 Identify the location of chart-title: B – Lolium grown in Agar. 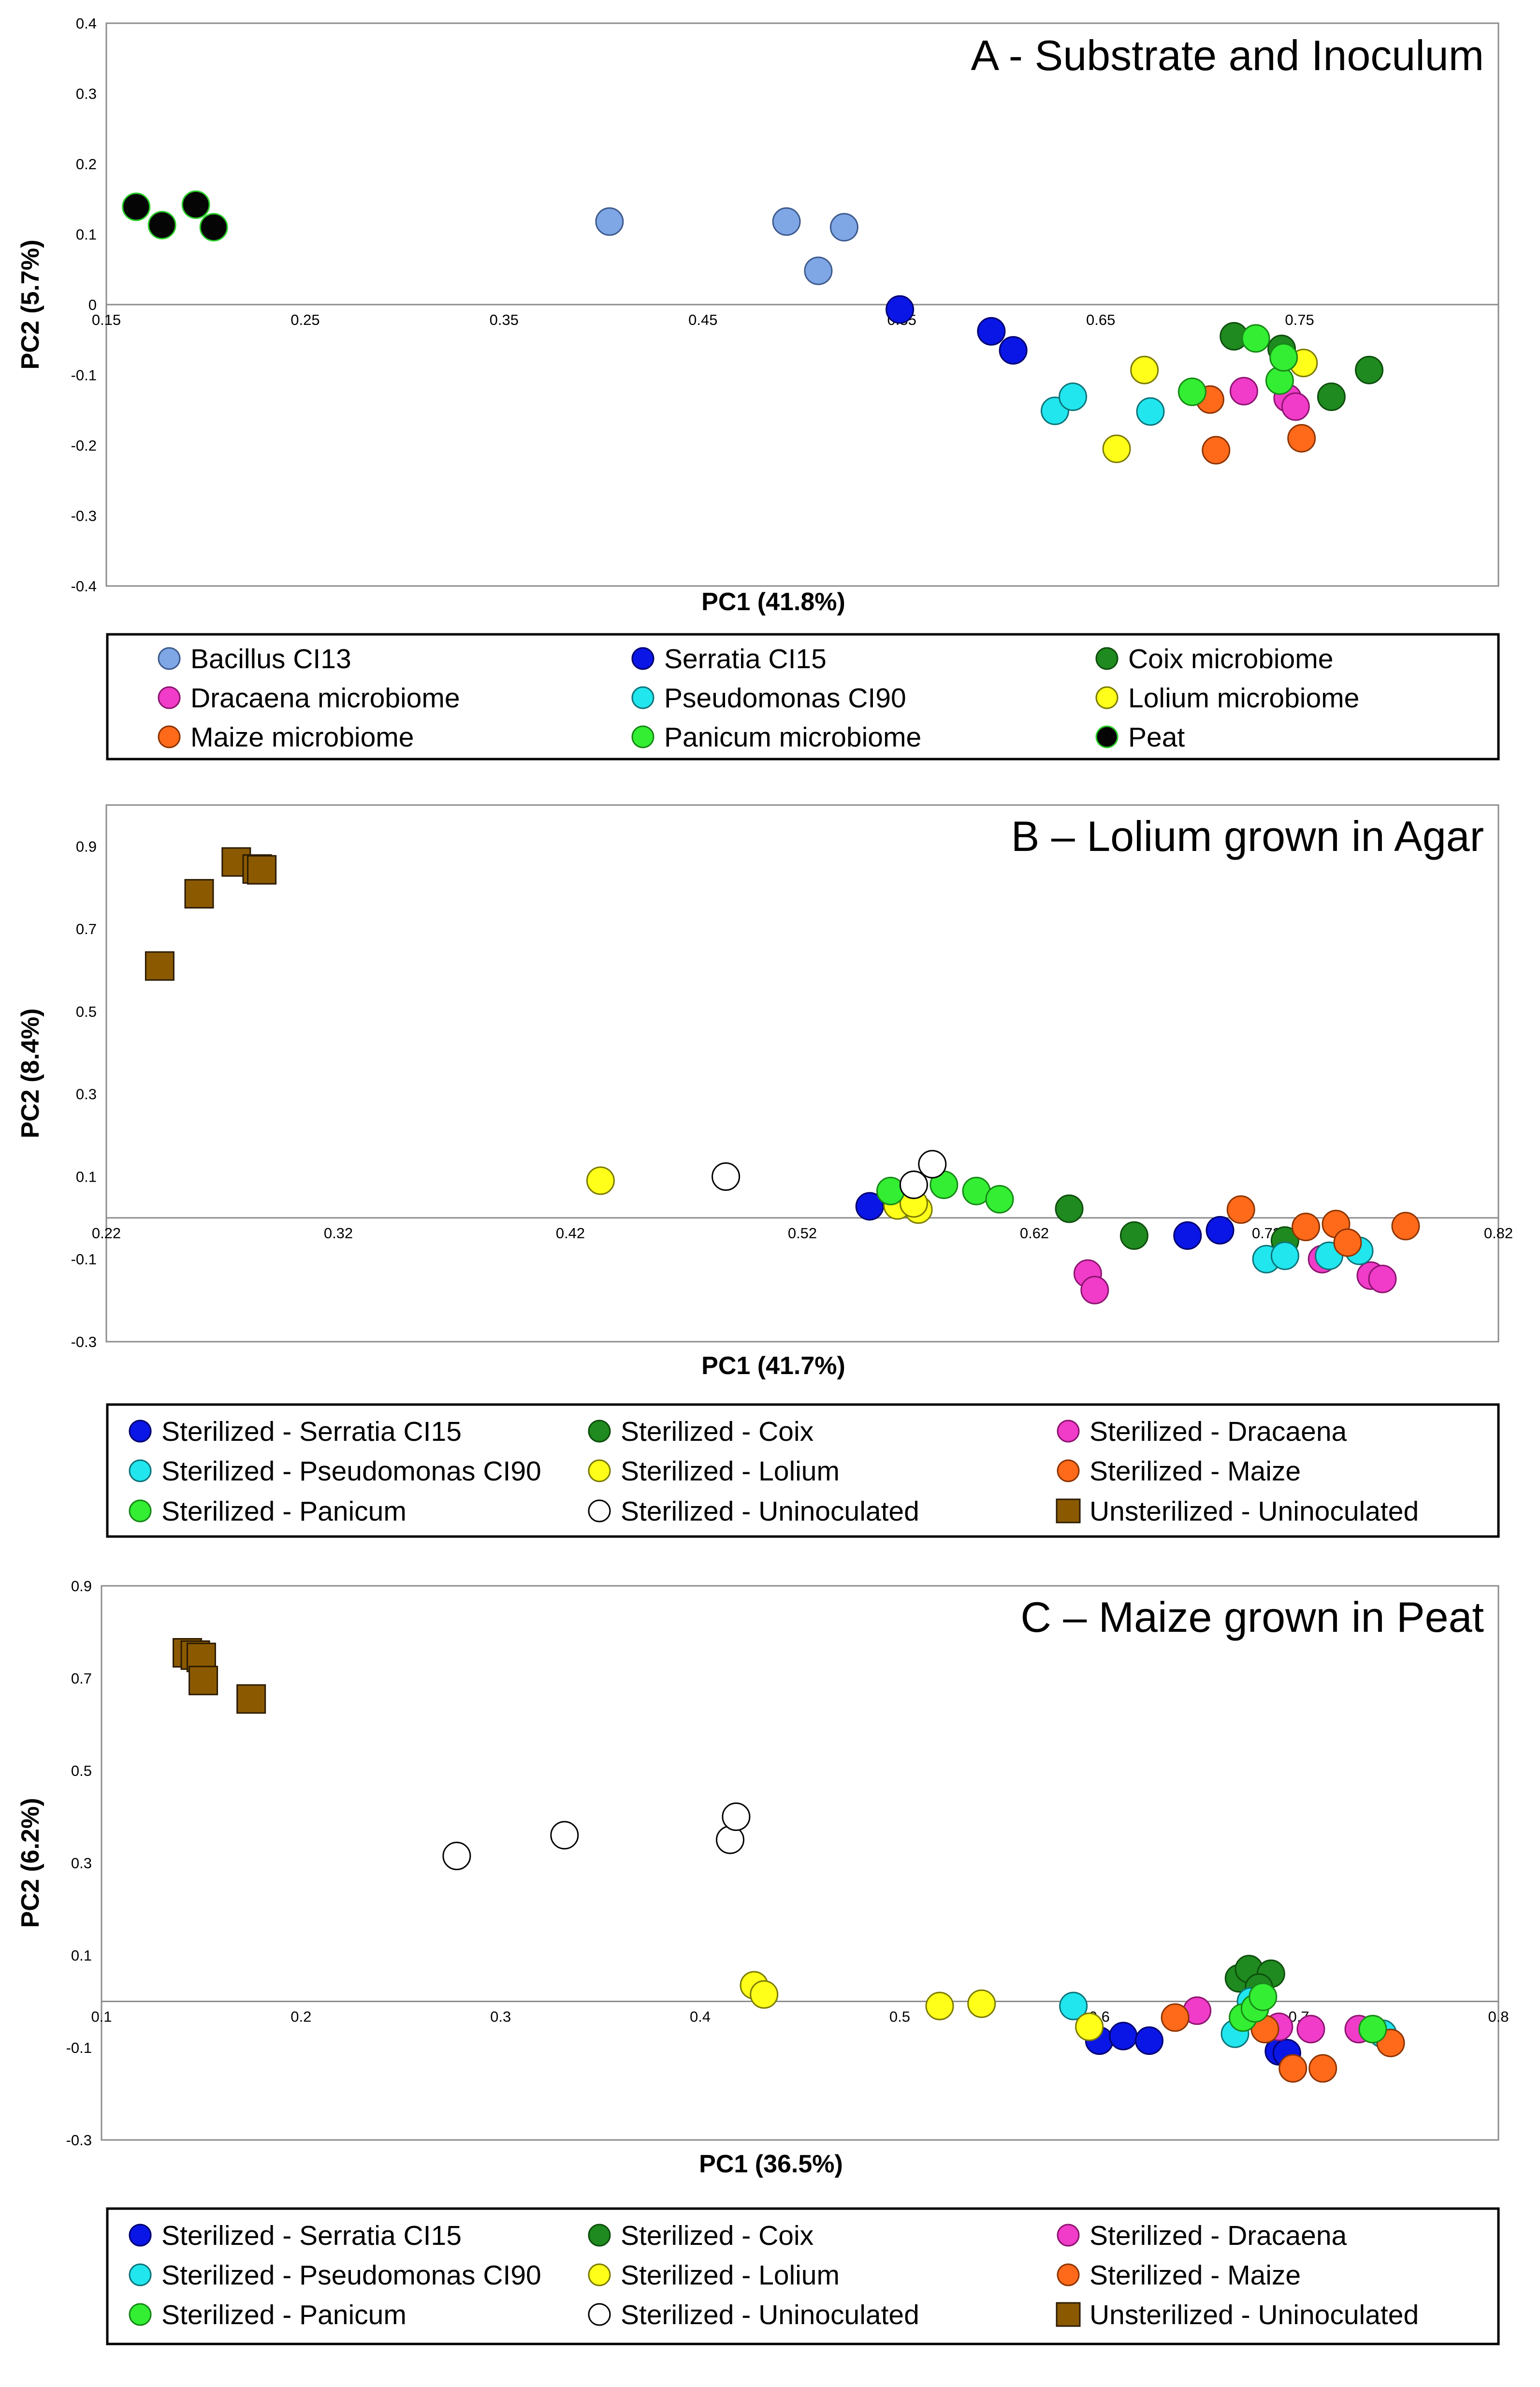
(1248, 836).